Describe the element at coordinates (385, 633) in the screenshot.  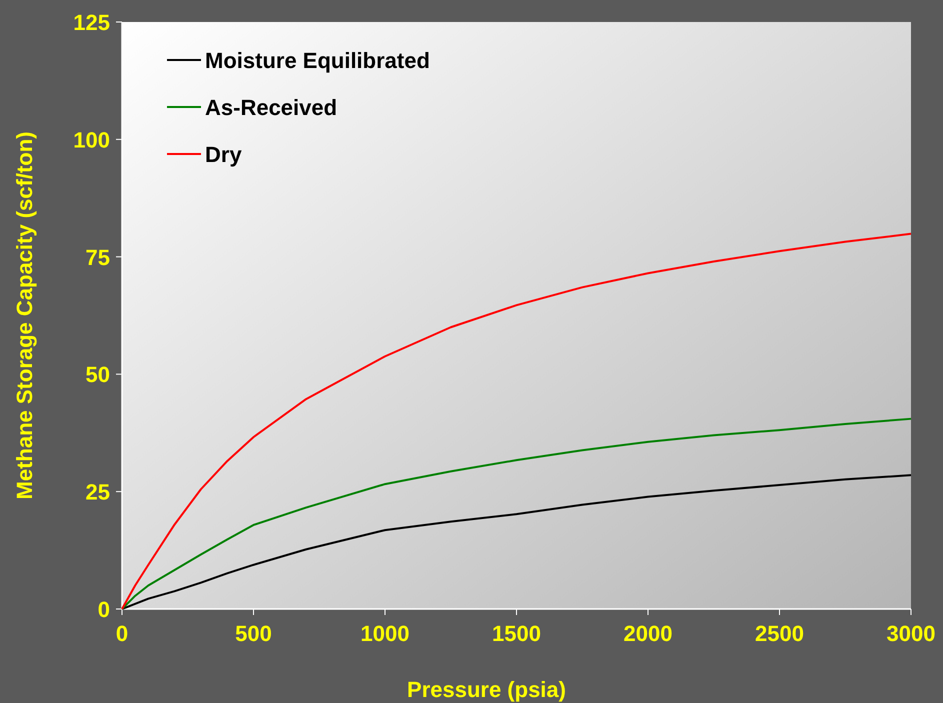
I see `x-tick-label: 1000` at that location.